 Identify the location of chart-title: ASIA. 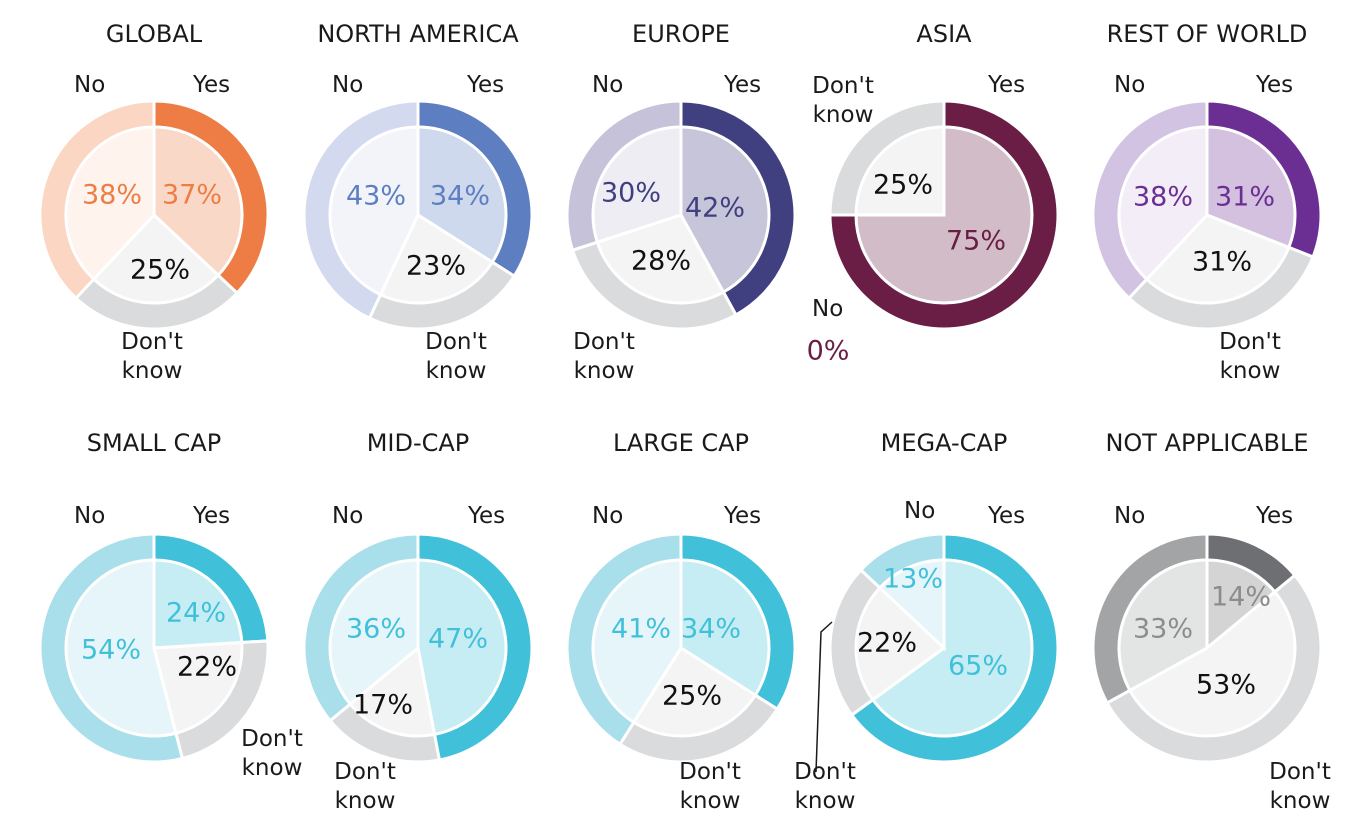
(944, 34).